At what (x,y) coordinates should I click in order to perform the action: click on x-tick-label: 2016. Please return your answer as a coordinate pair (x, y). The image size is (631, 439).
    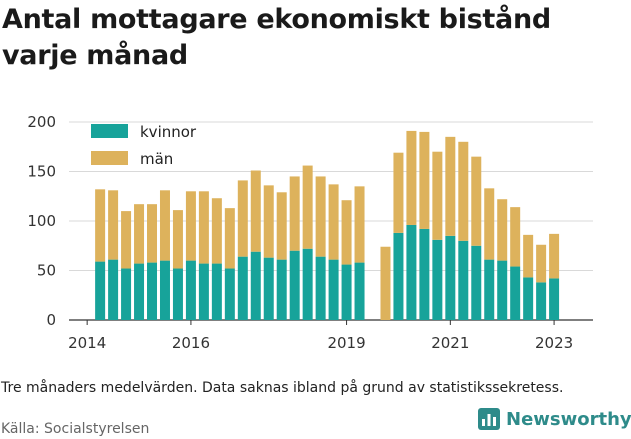
    Looking at the image, I should click on (191, 343).